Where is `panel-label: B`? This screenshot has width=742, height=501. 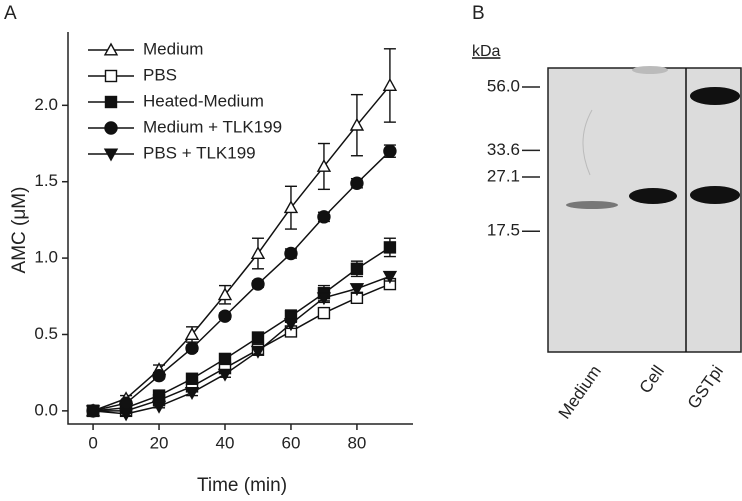
panel-label: B is located at coordinates (478, 13).